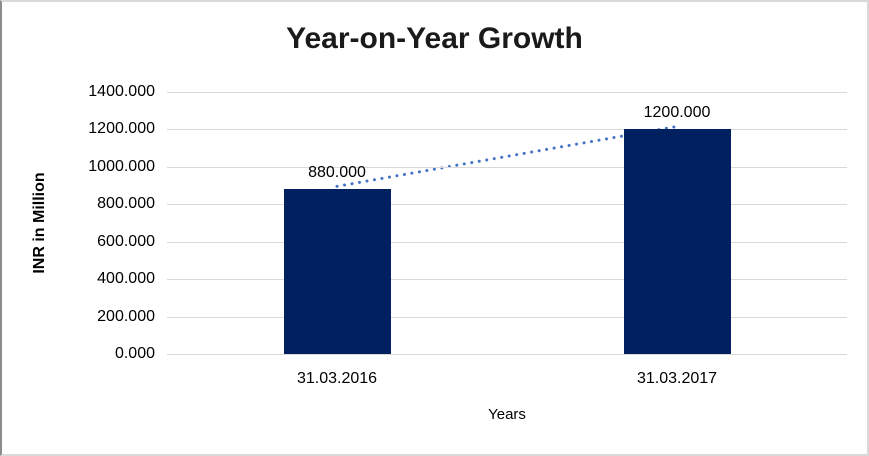 This screenshot has height=456, width=869. Describe the element at coordinates (126, 316) in the screenshot. I see `y-axis-tick-label: 200.000` at that location.